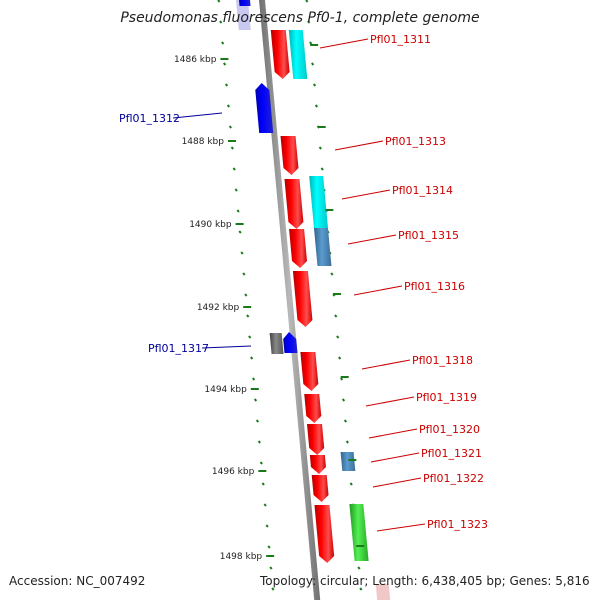  Describe the element at coordinates (178, 348) in the screenshot. I see `gene-label: Pfl01_1317` at that location.